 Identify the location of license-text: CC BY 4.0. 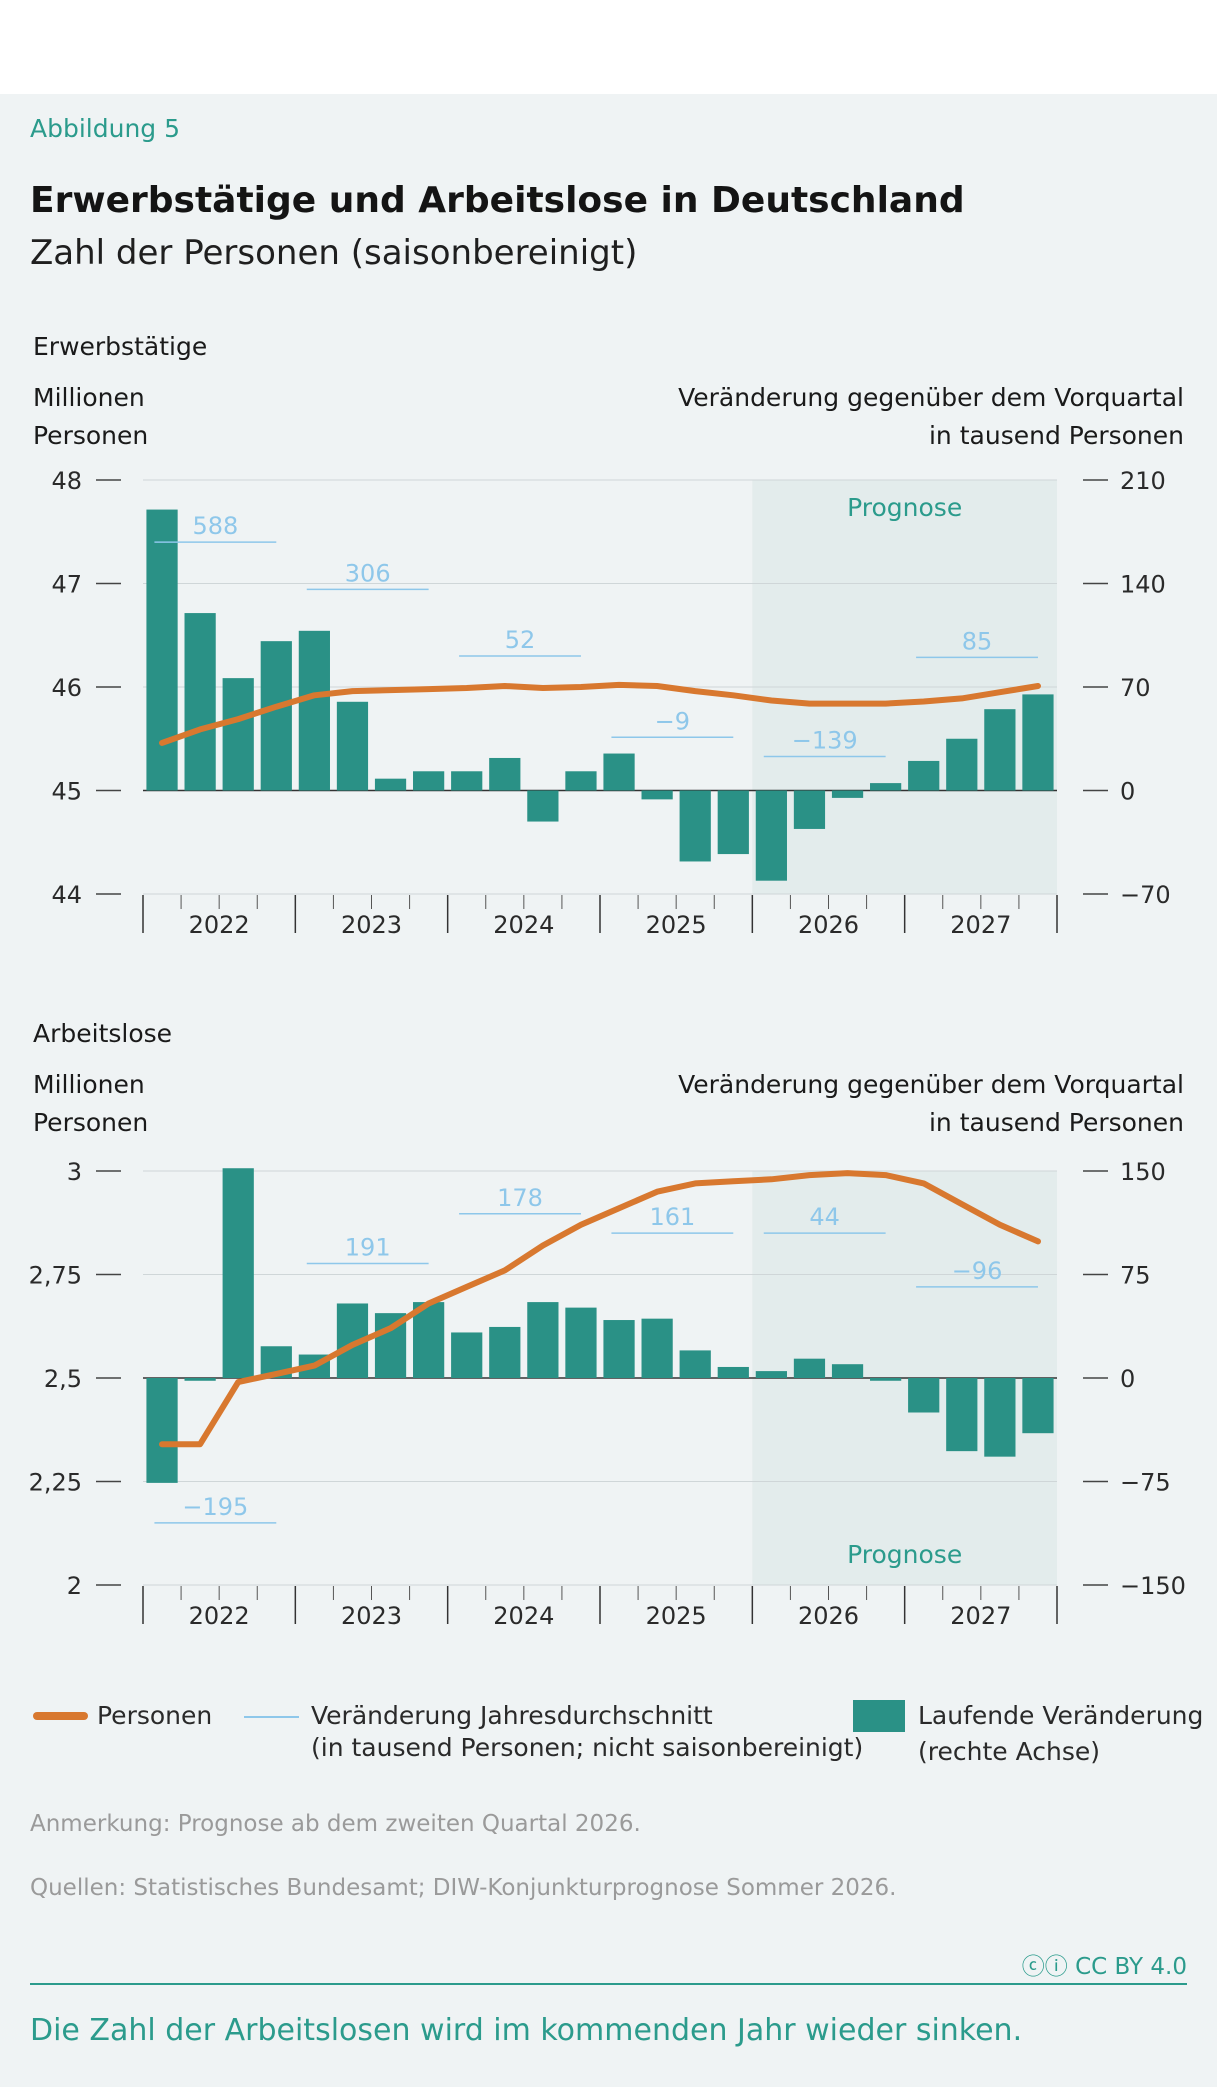
(1131, 1967).